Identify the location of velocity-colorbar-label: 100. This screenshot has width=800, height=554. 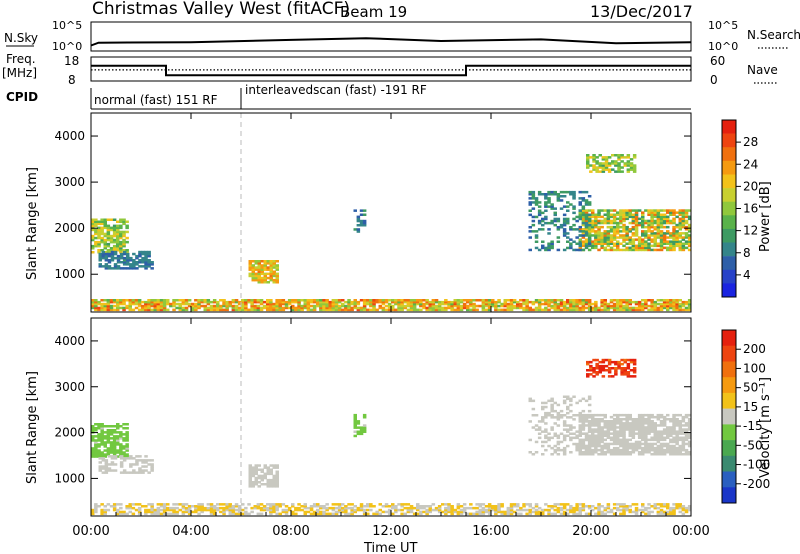
(754, 368).